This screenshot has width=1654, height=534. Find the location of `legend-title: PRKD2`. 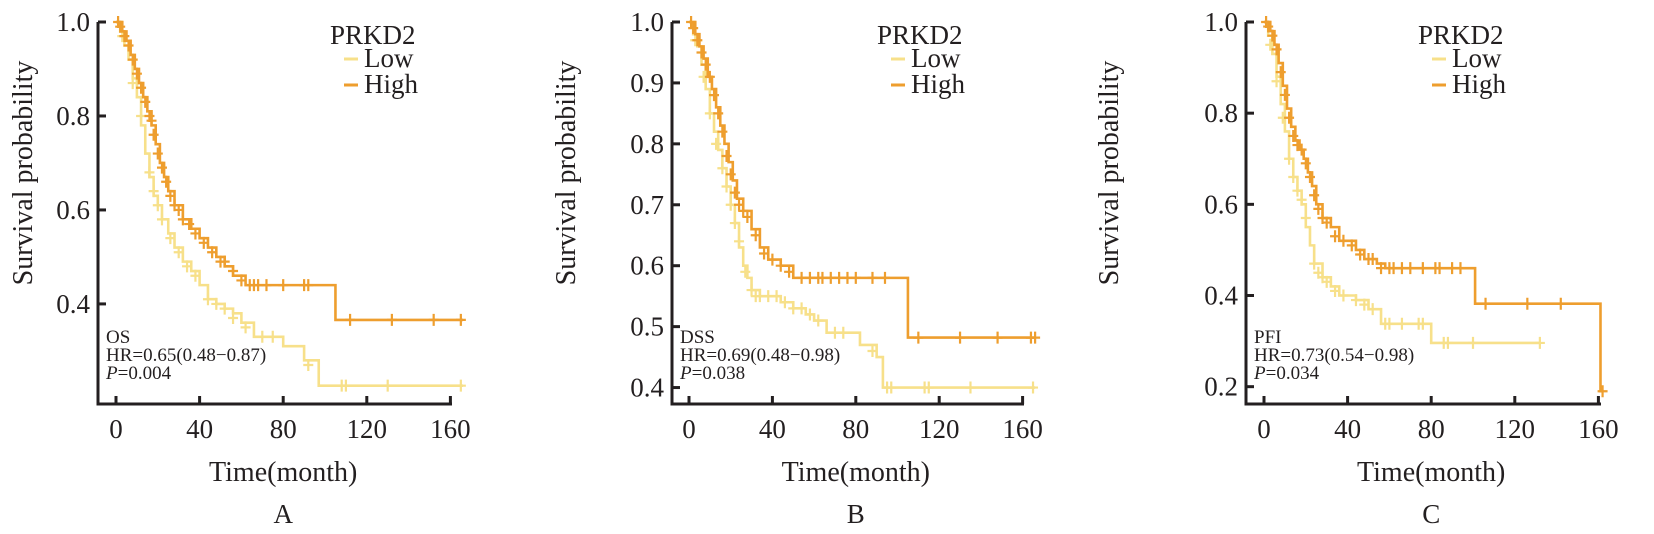

legend-title: PRKD2 is located at coordinates (920, 35).